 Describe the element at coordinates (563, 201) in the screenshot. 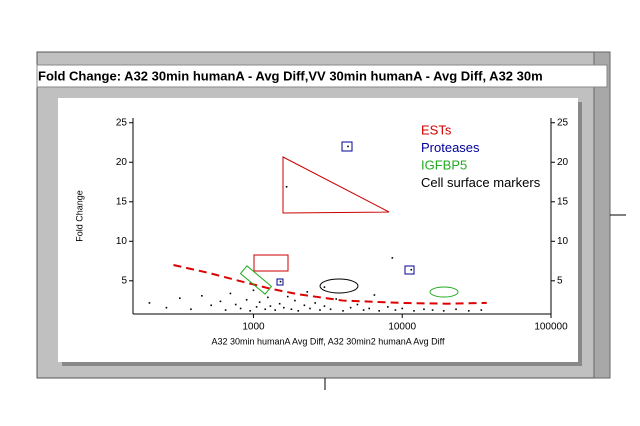

I see `y-tick-label-right: 15` at that location.